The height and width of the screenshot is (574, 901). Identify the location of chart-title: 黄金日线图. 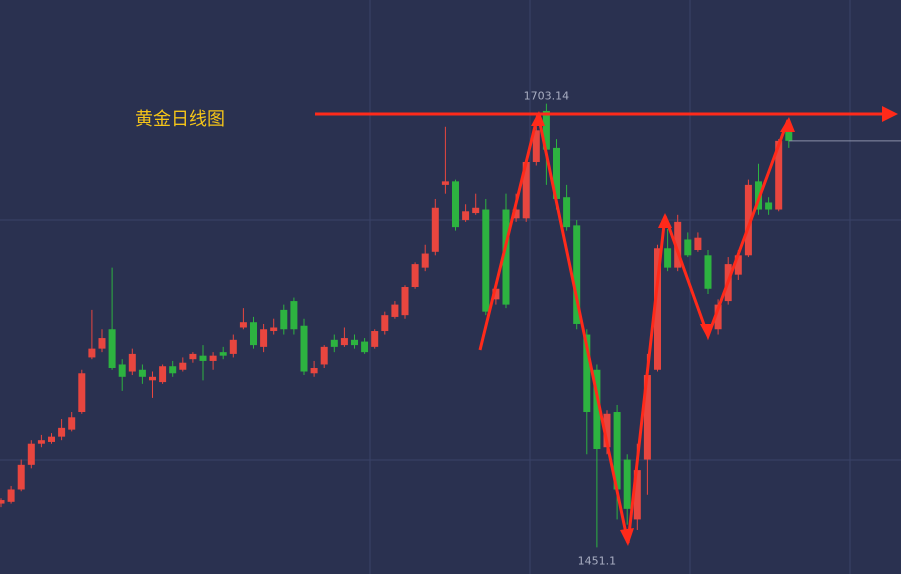
(180, 119).